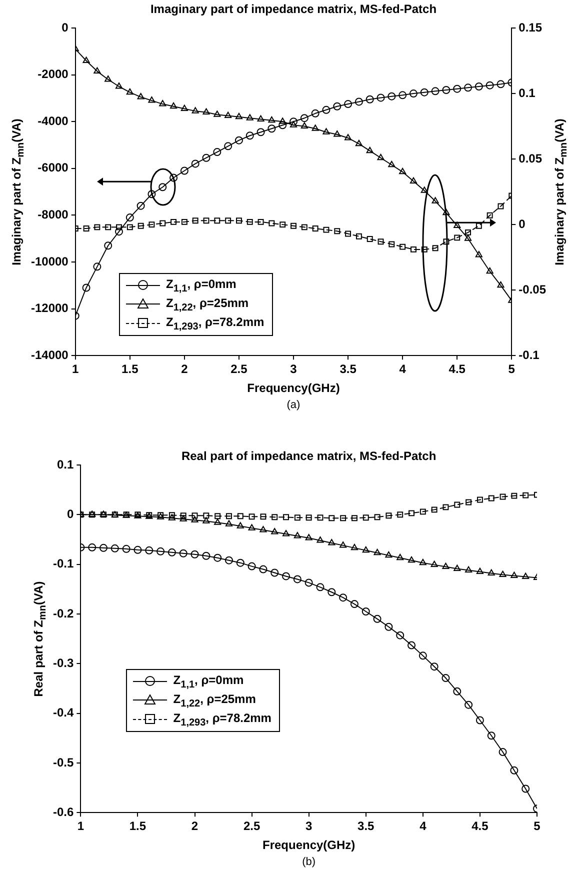 The height and width of the screenshot is (881, 579). I want to click on x-tick-label: 3.5, so click(366, 826).